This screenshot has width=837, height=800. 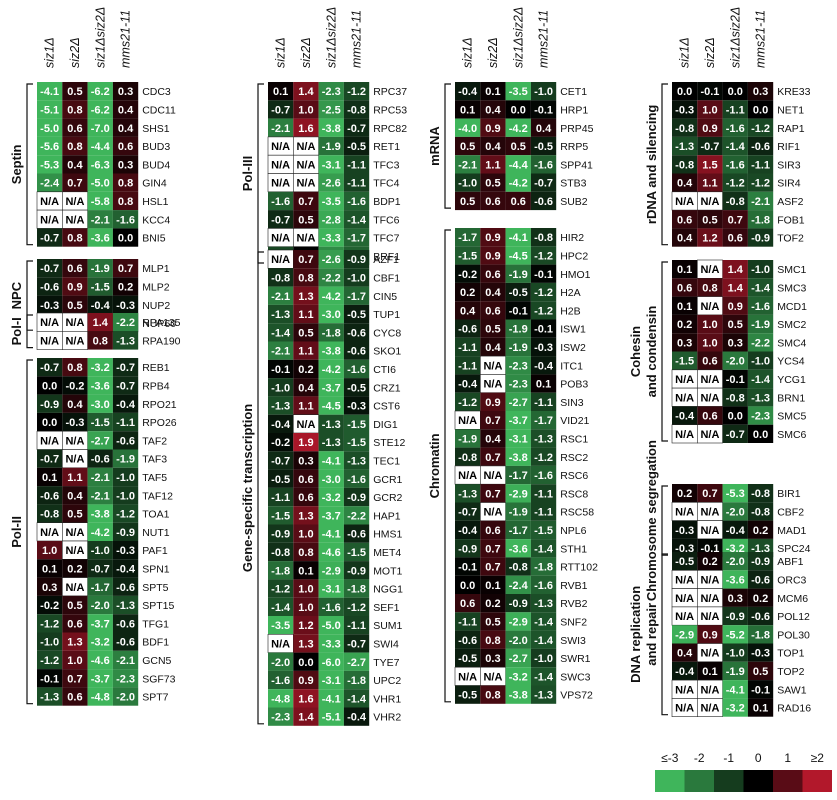 I want to click on cell-value-label: -1.2, so click(x=356, y=92).